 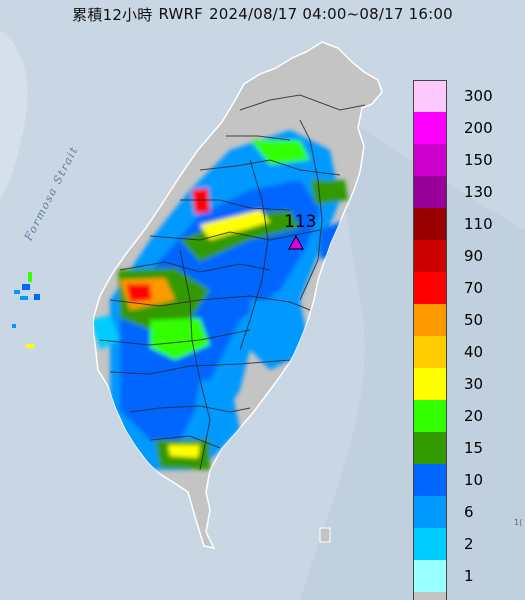 I want to click on legend-item: 110, so click(x=463, y=224).